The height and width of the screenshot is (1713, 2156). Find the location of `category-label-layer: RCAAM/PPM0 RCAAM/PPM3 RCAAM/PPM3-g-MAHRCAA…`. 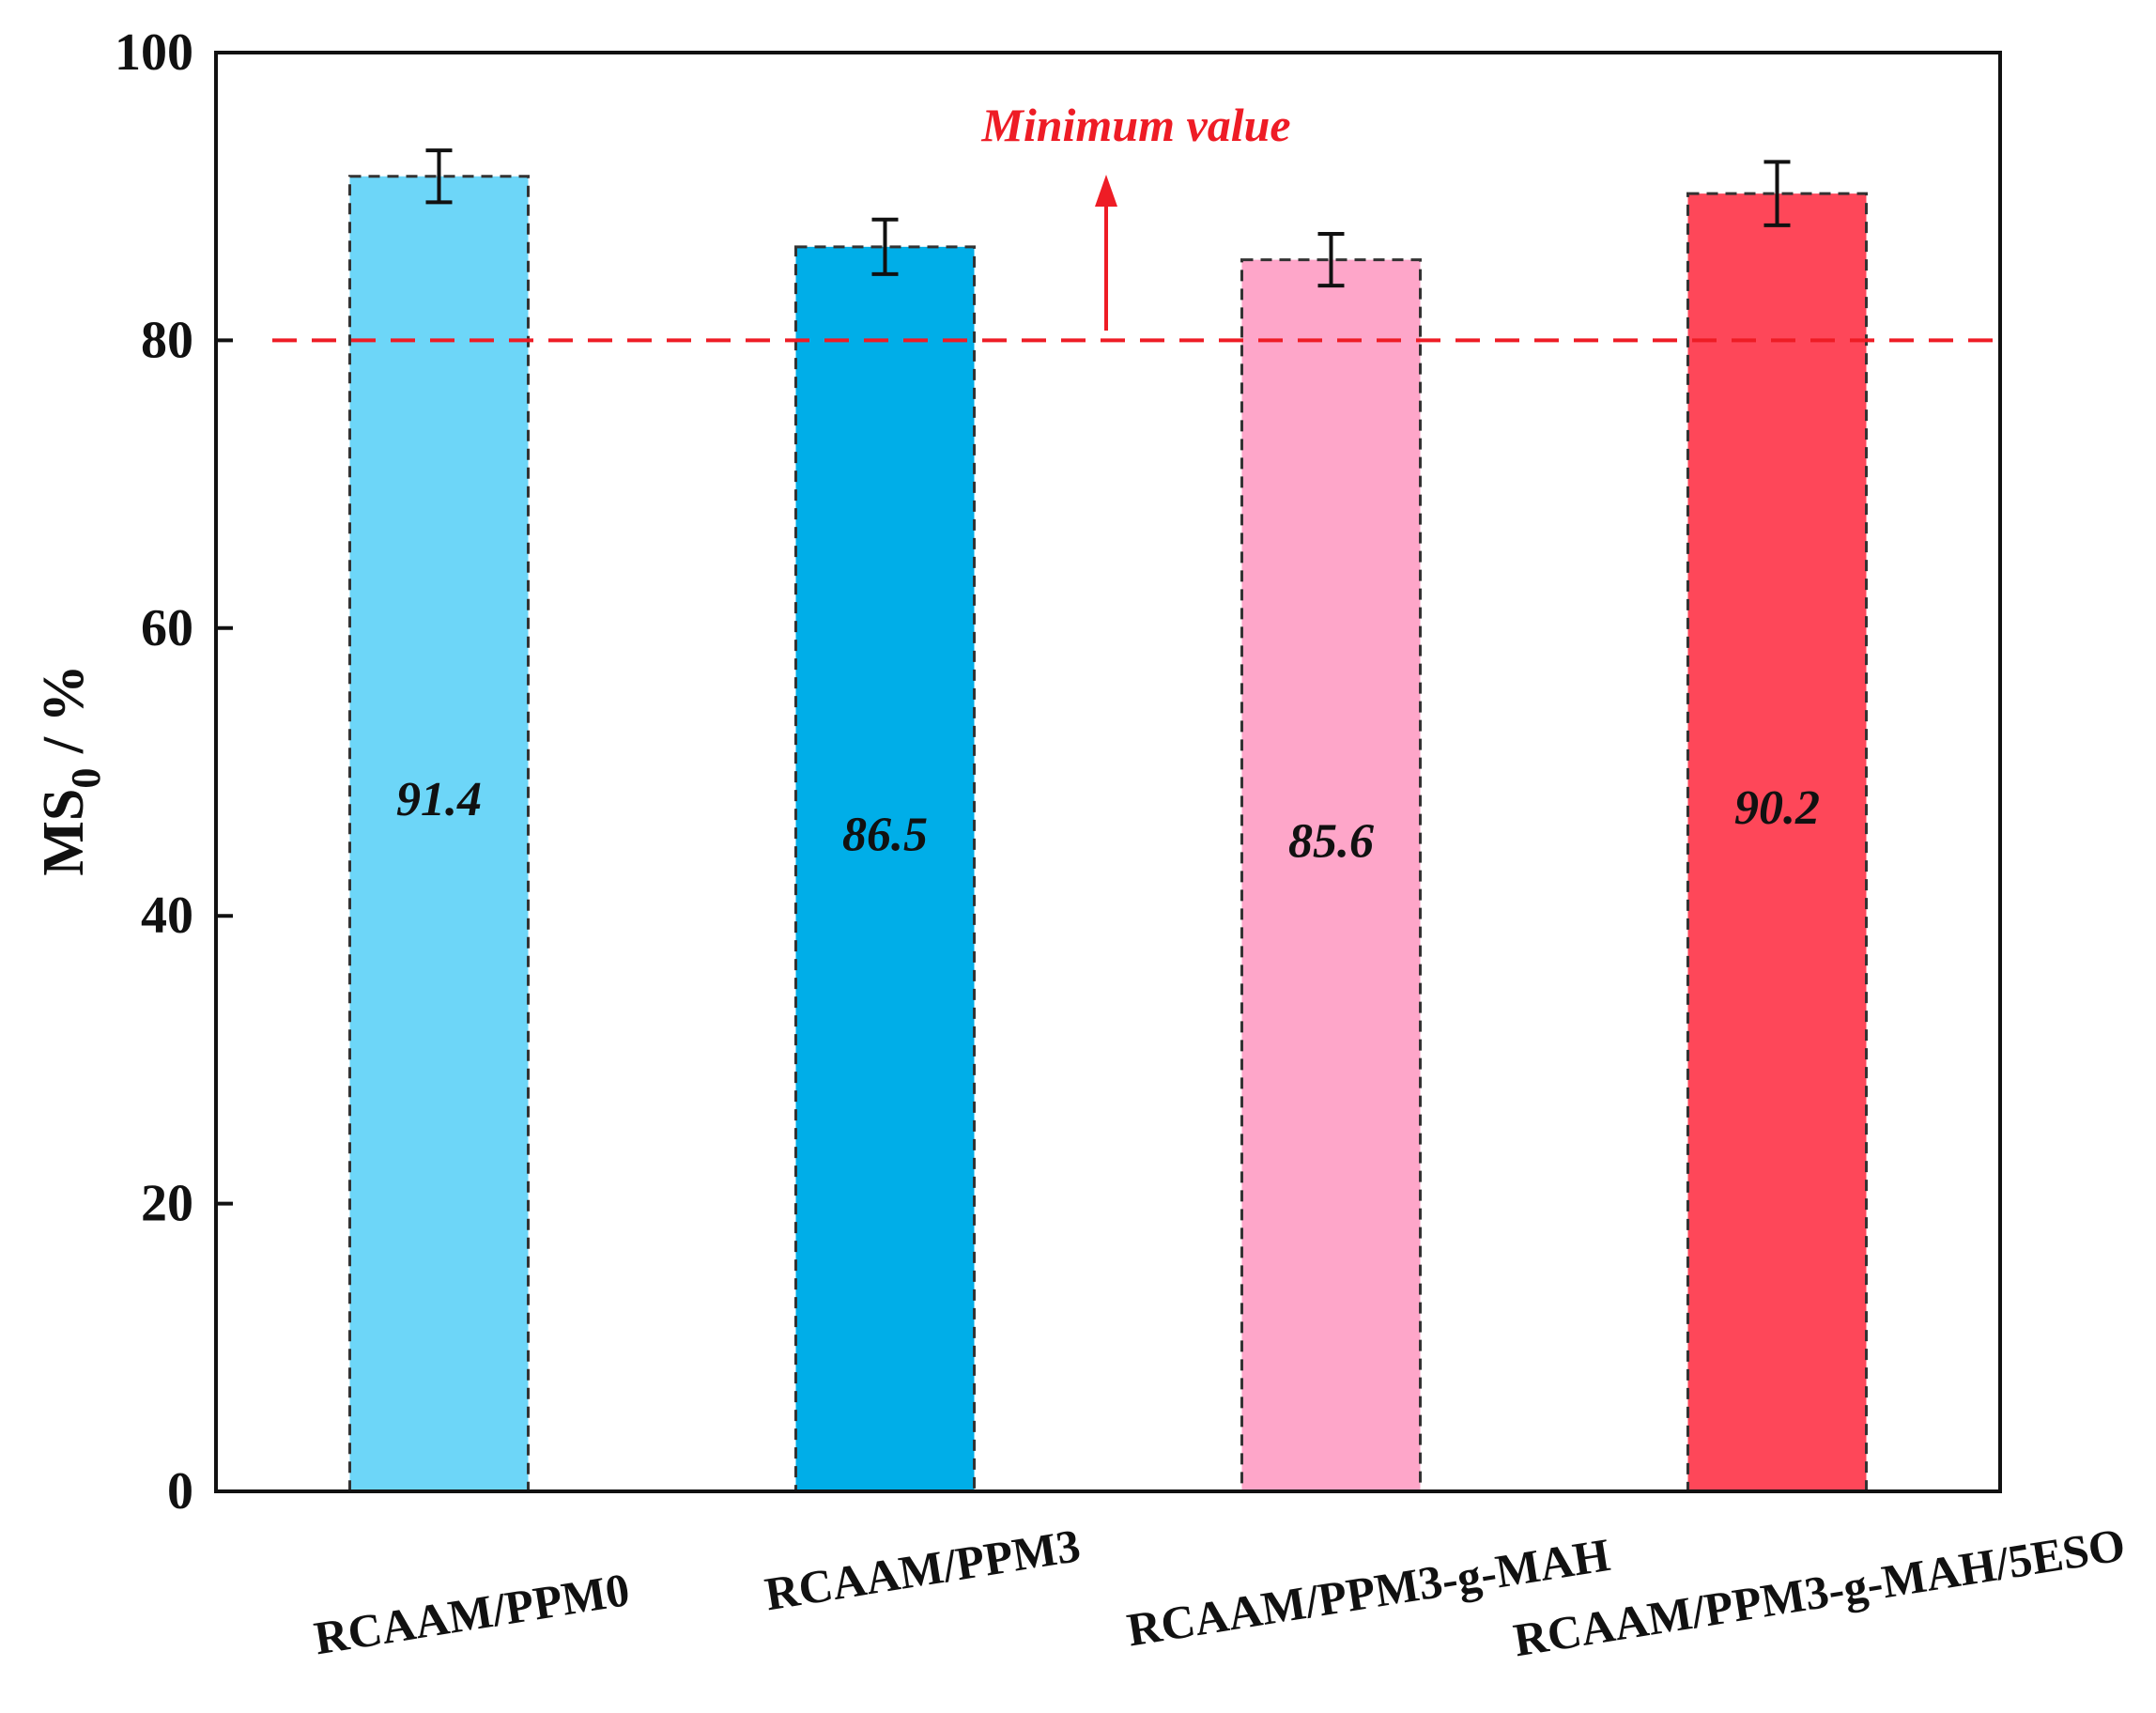

category-label-layer: RCAAM/PPM0 RCAAM/PPM3 RCAAM/PPM3-g-MAHRCAA… is located at coordinates (1220, 1592).